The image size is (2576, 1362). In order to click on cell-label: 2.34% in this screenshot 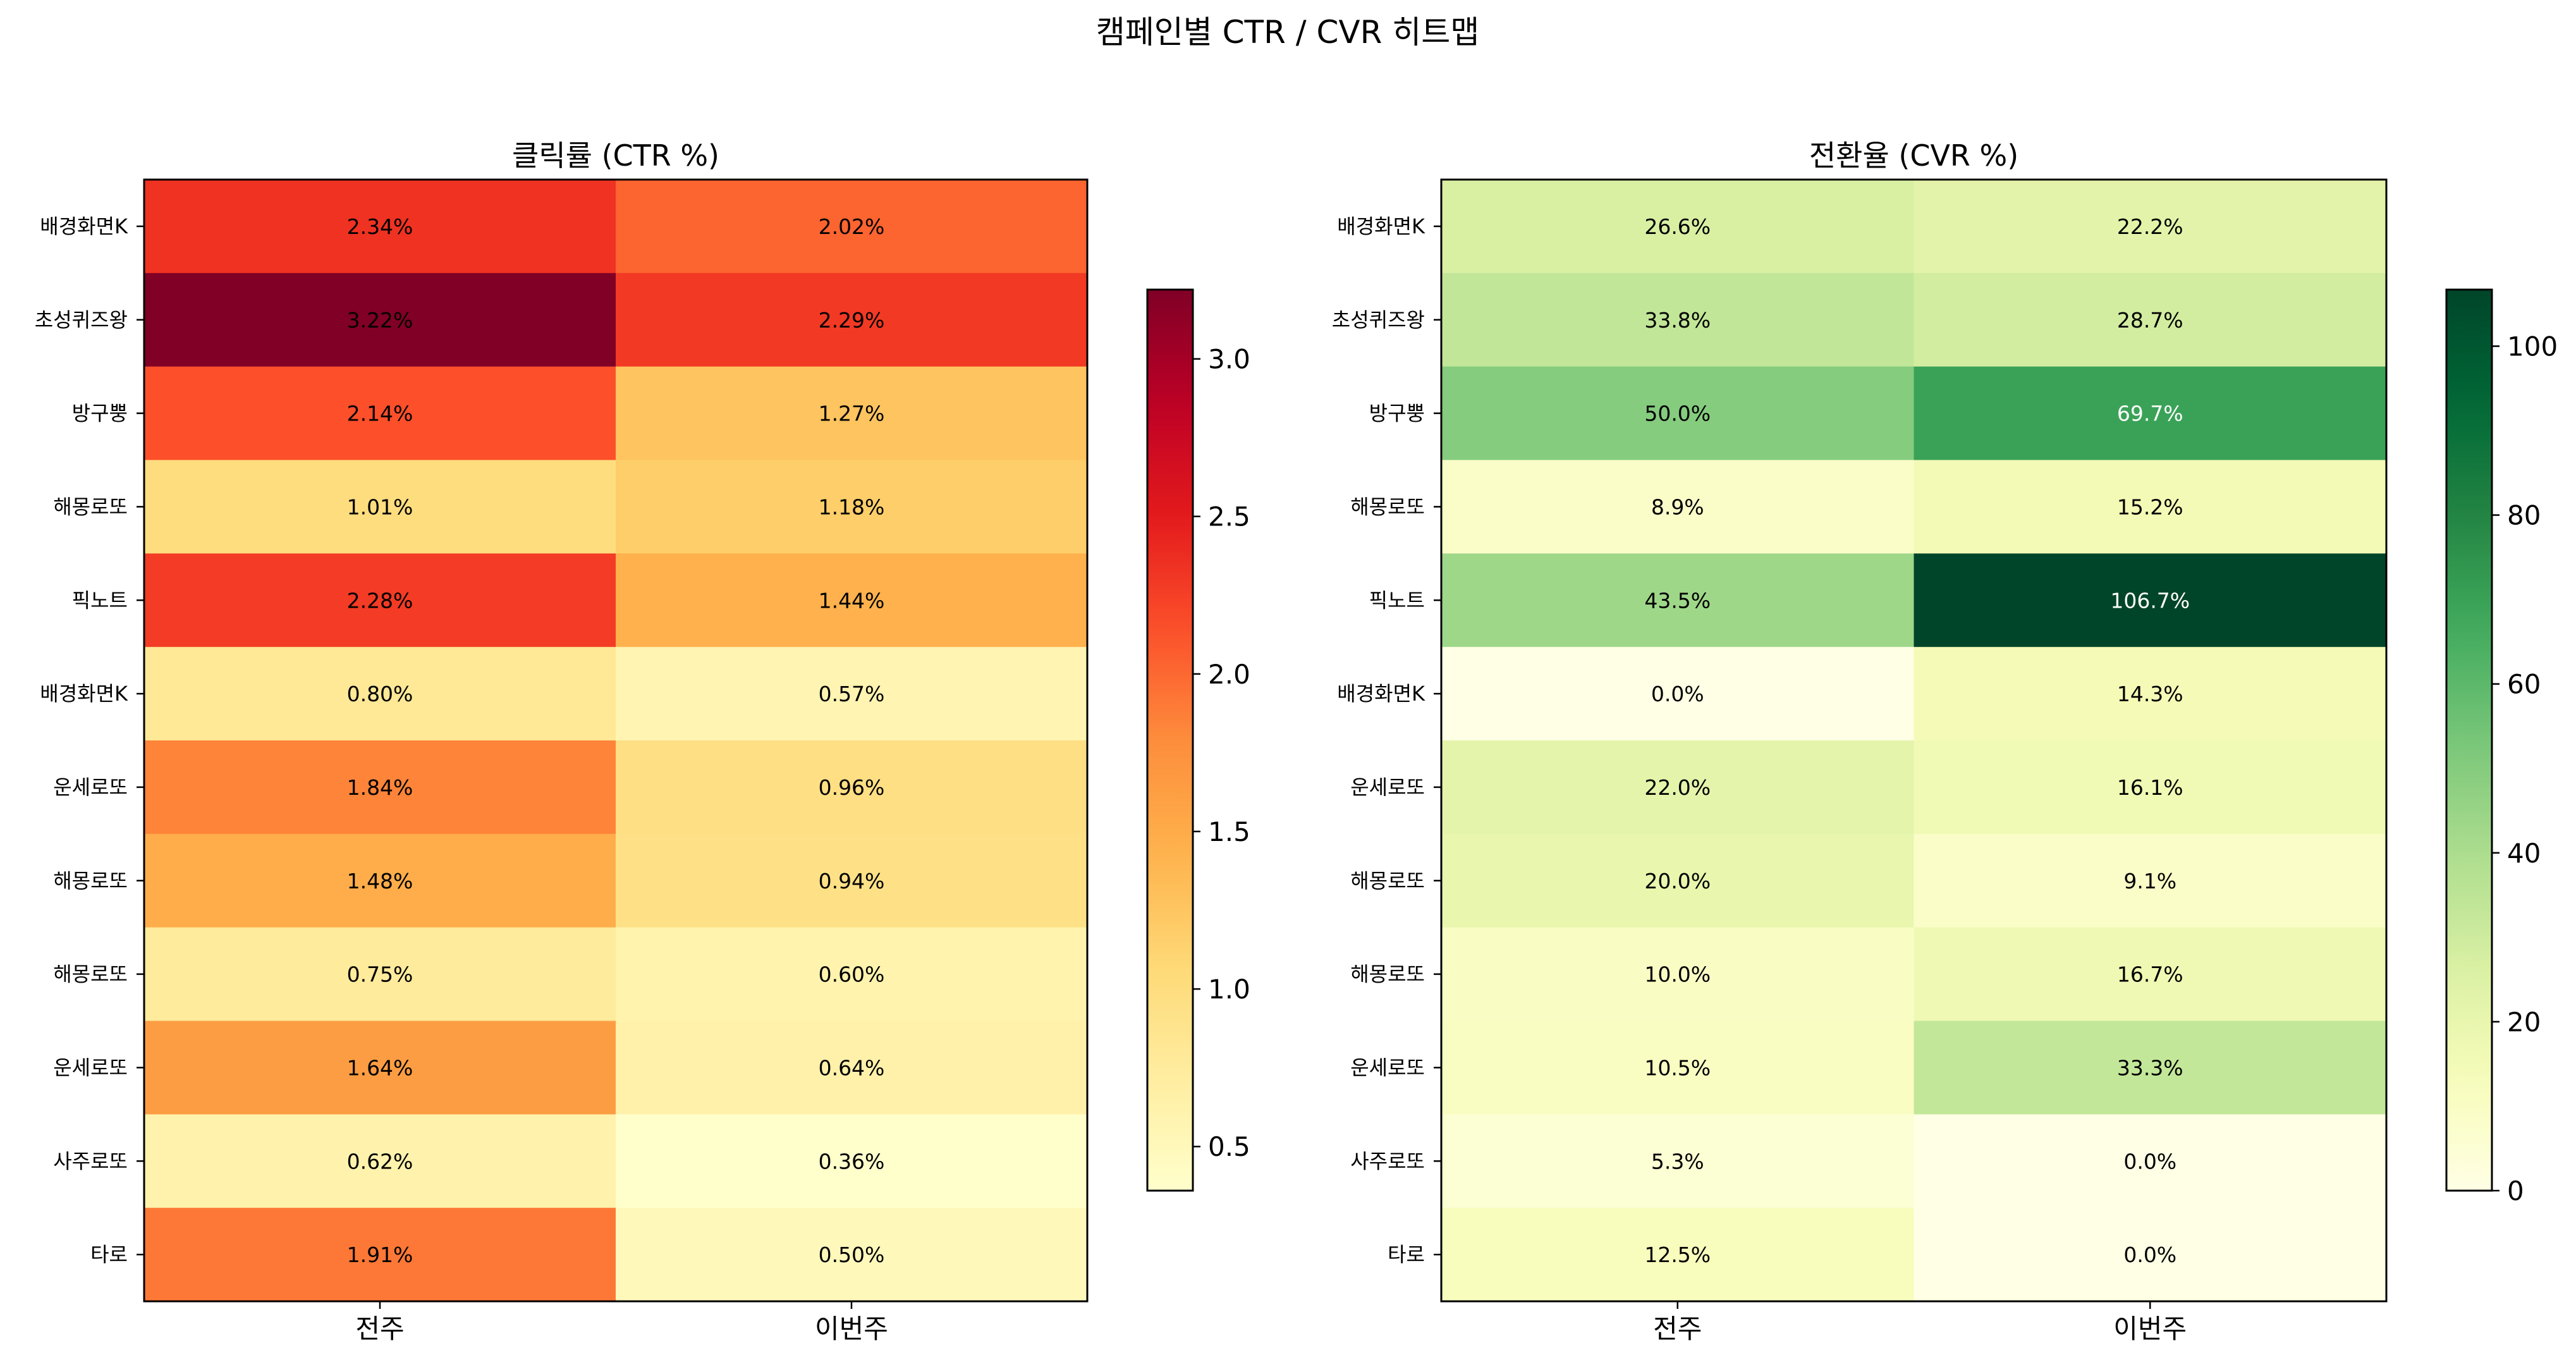, I will do `click(380, 227)`.